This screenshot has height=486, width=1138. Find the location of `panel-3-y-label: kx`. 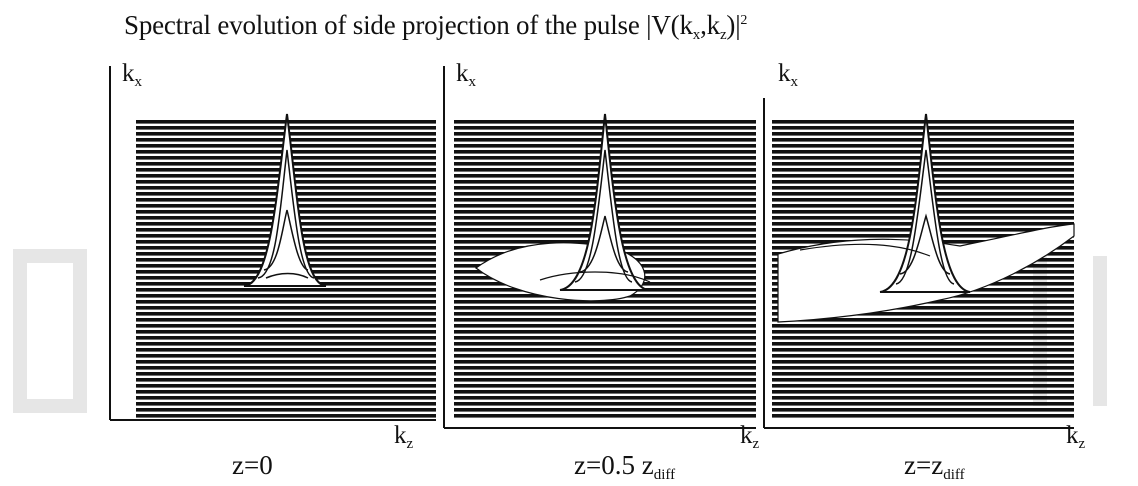

panel-3-y-label: kx is located at coordinates (788, 75).